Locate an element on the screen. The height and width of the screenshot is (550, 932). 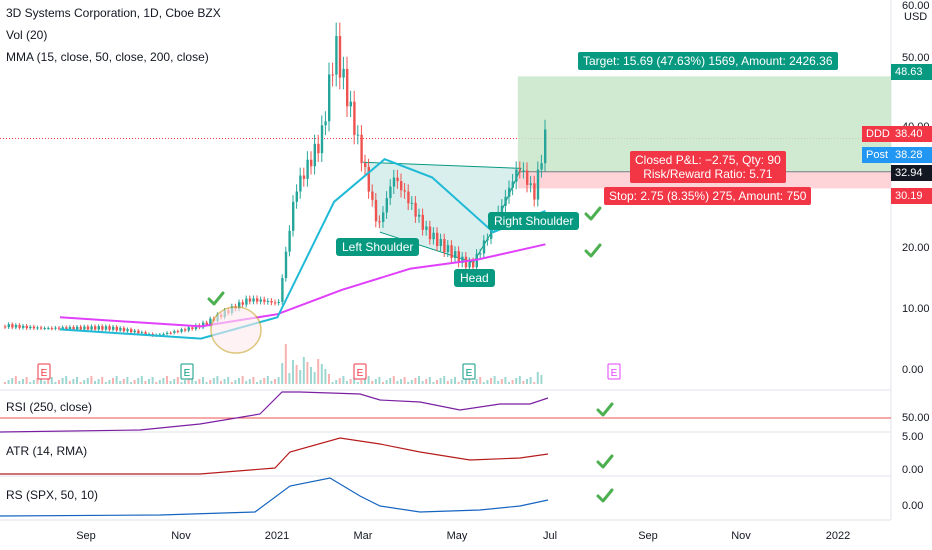
entry-price-tag: 32.94 is located at coordinates (911, 173).